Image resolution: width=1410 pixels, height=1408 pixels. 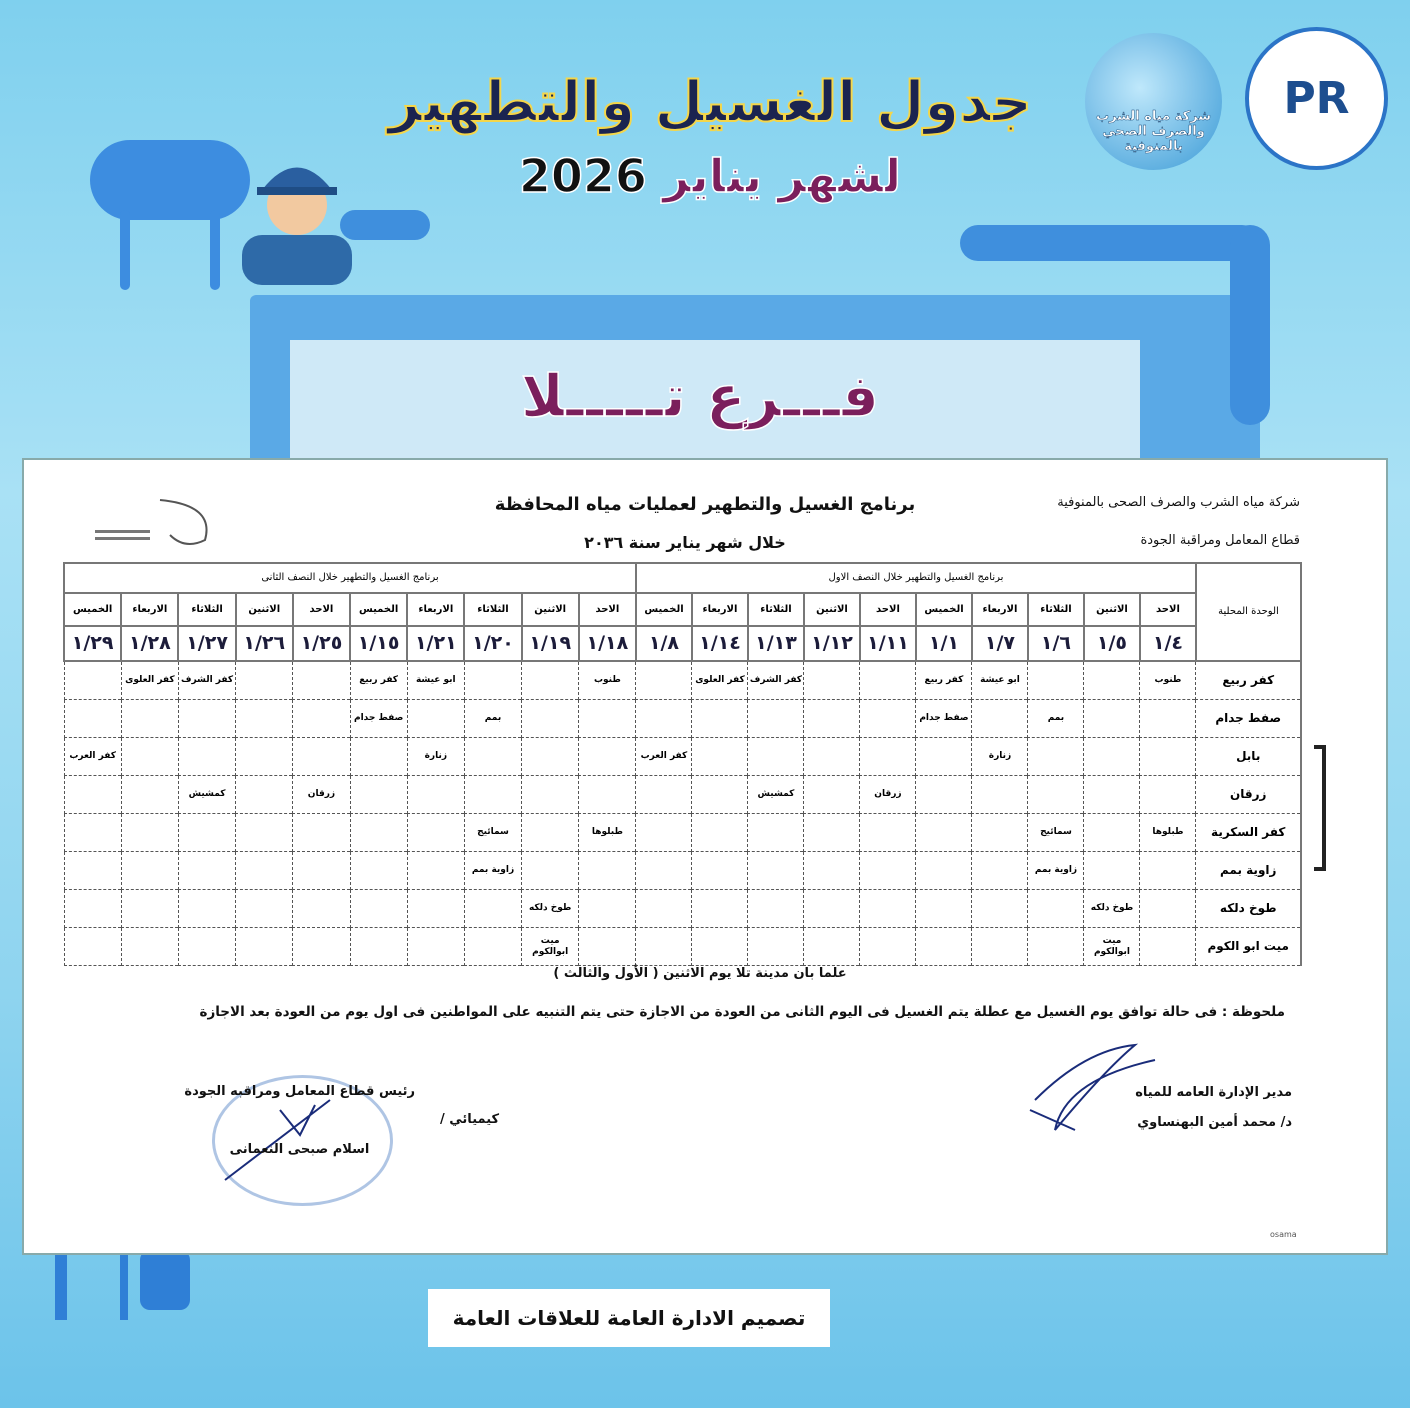 What do you see at coordinates (1056, 718) in the screenshot?
I see `schedule-cell: بمم` at bounding box center [1056, 718].